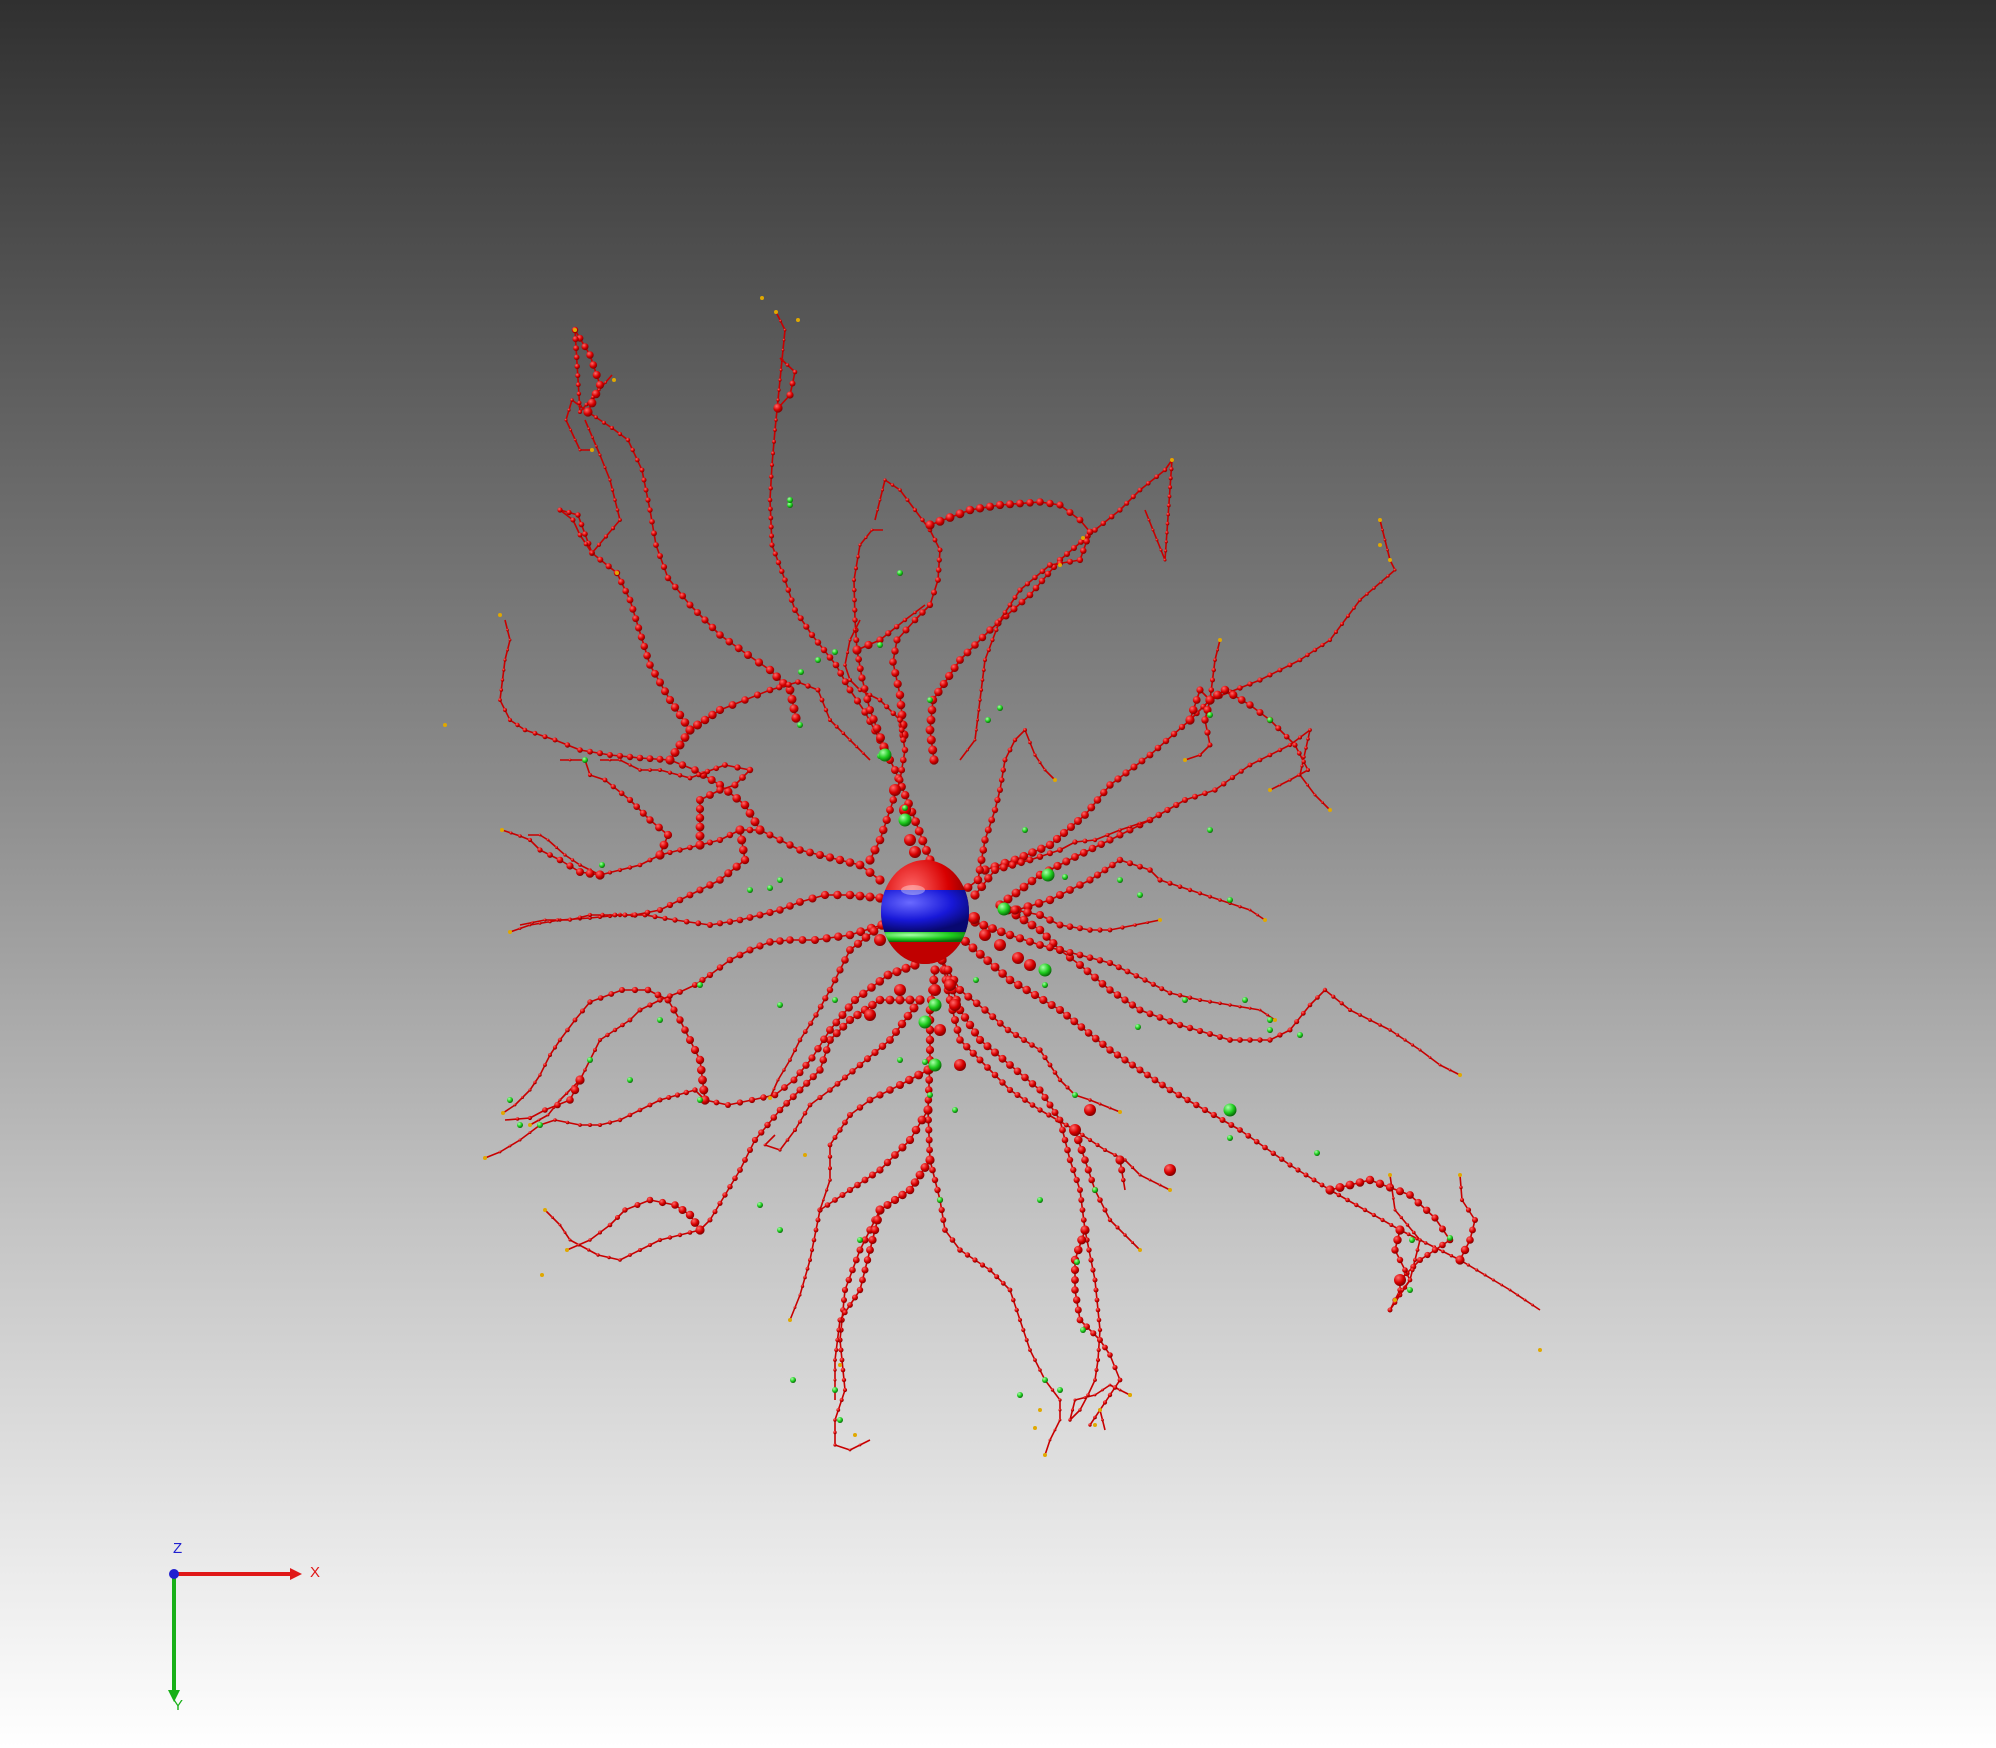  What do you see at coordinates (250, 1630) in the screenshot?
I see `axes-gizmo: X Y Z` at bounding box center [250, 1630].